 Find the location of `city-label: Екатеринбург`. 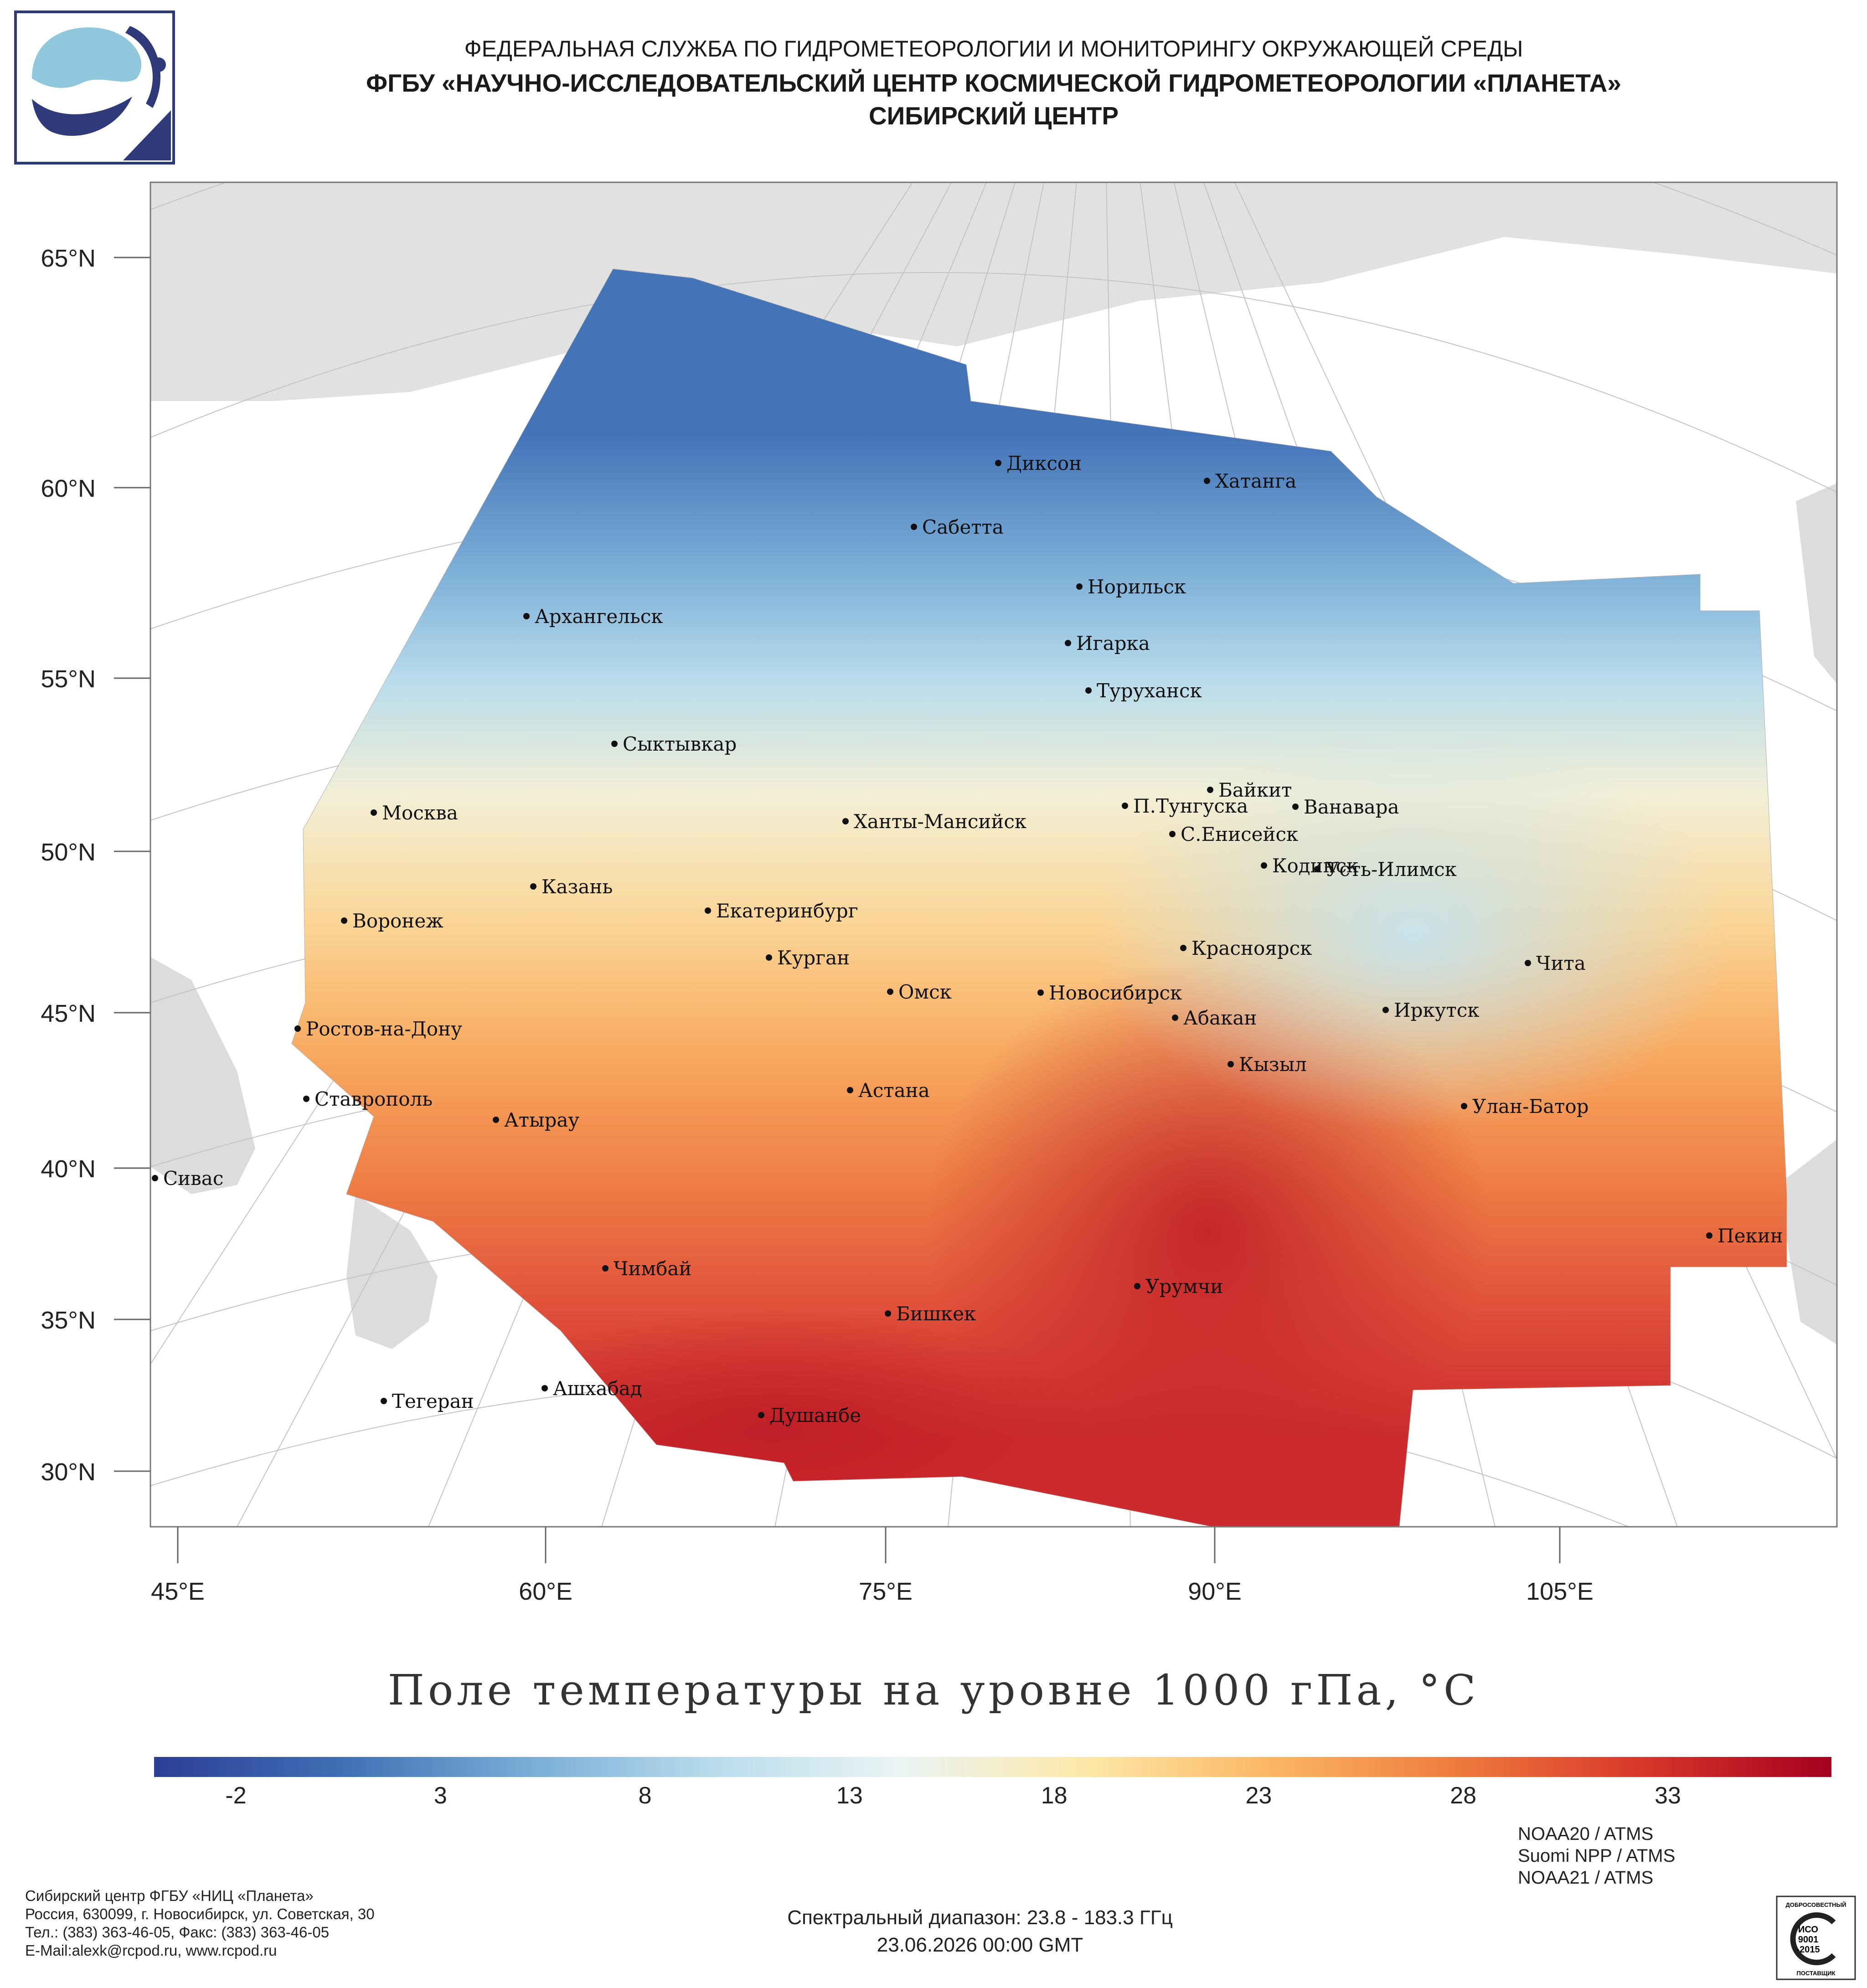

city-label: Екатеринбург is located at coordinates (787, 911).